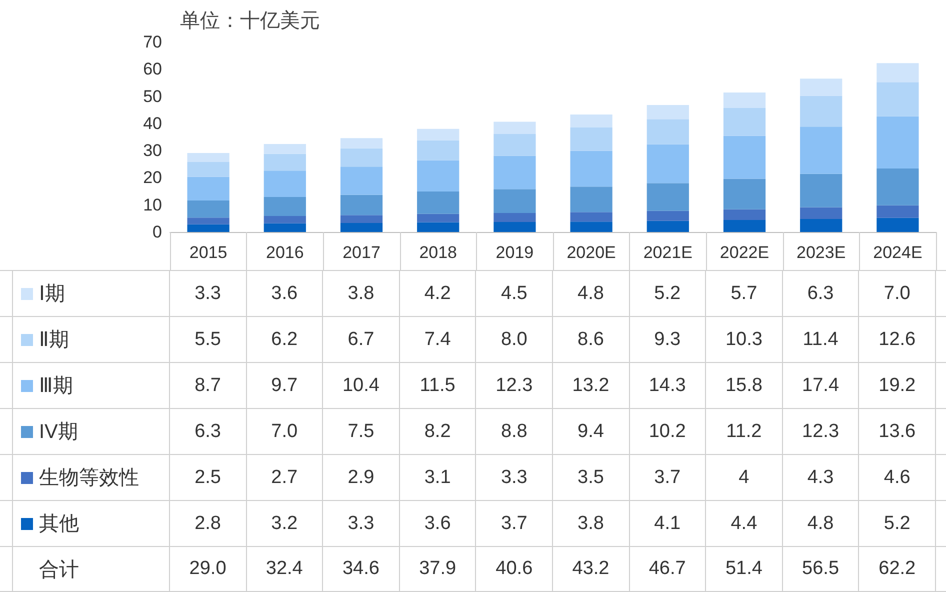 The width and height of the screenshot is (946, 592). What do you see at coordinates (514, 569) in the screenshot?
I see `text: 40.6` at bounding box center [514, 569].